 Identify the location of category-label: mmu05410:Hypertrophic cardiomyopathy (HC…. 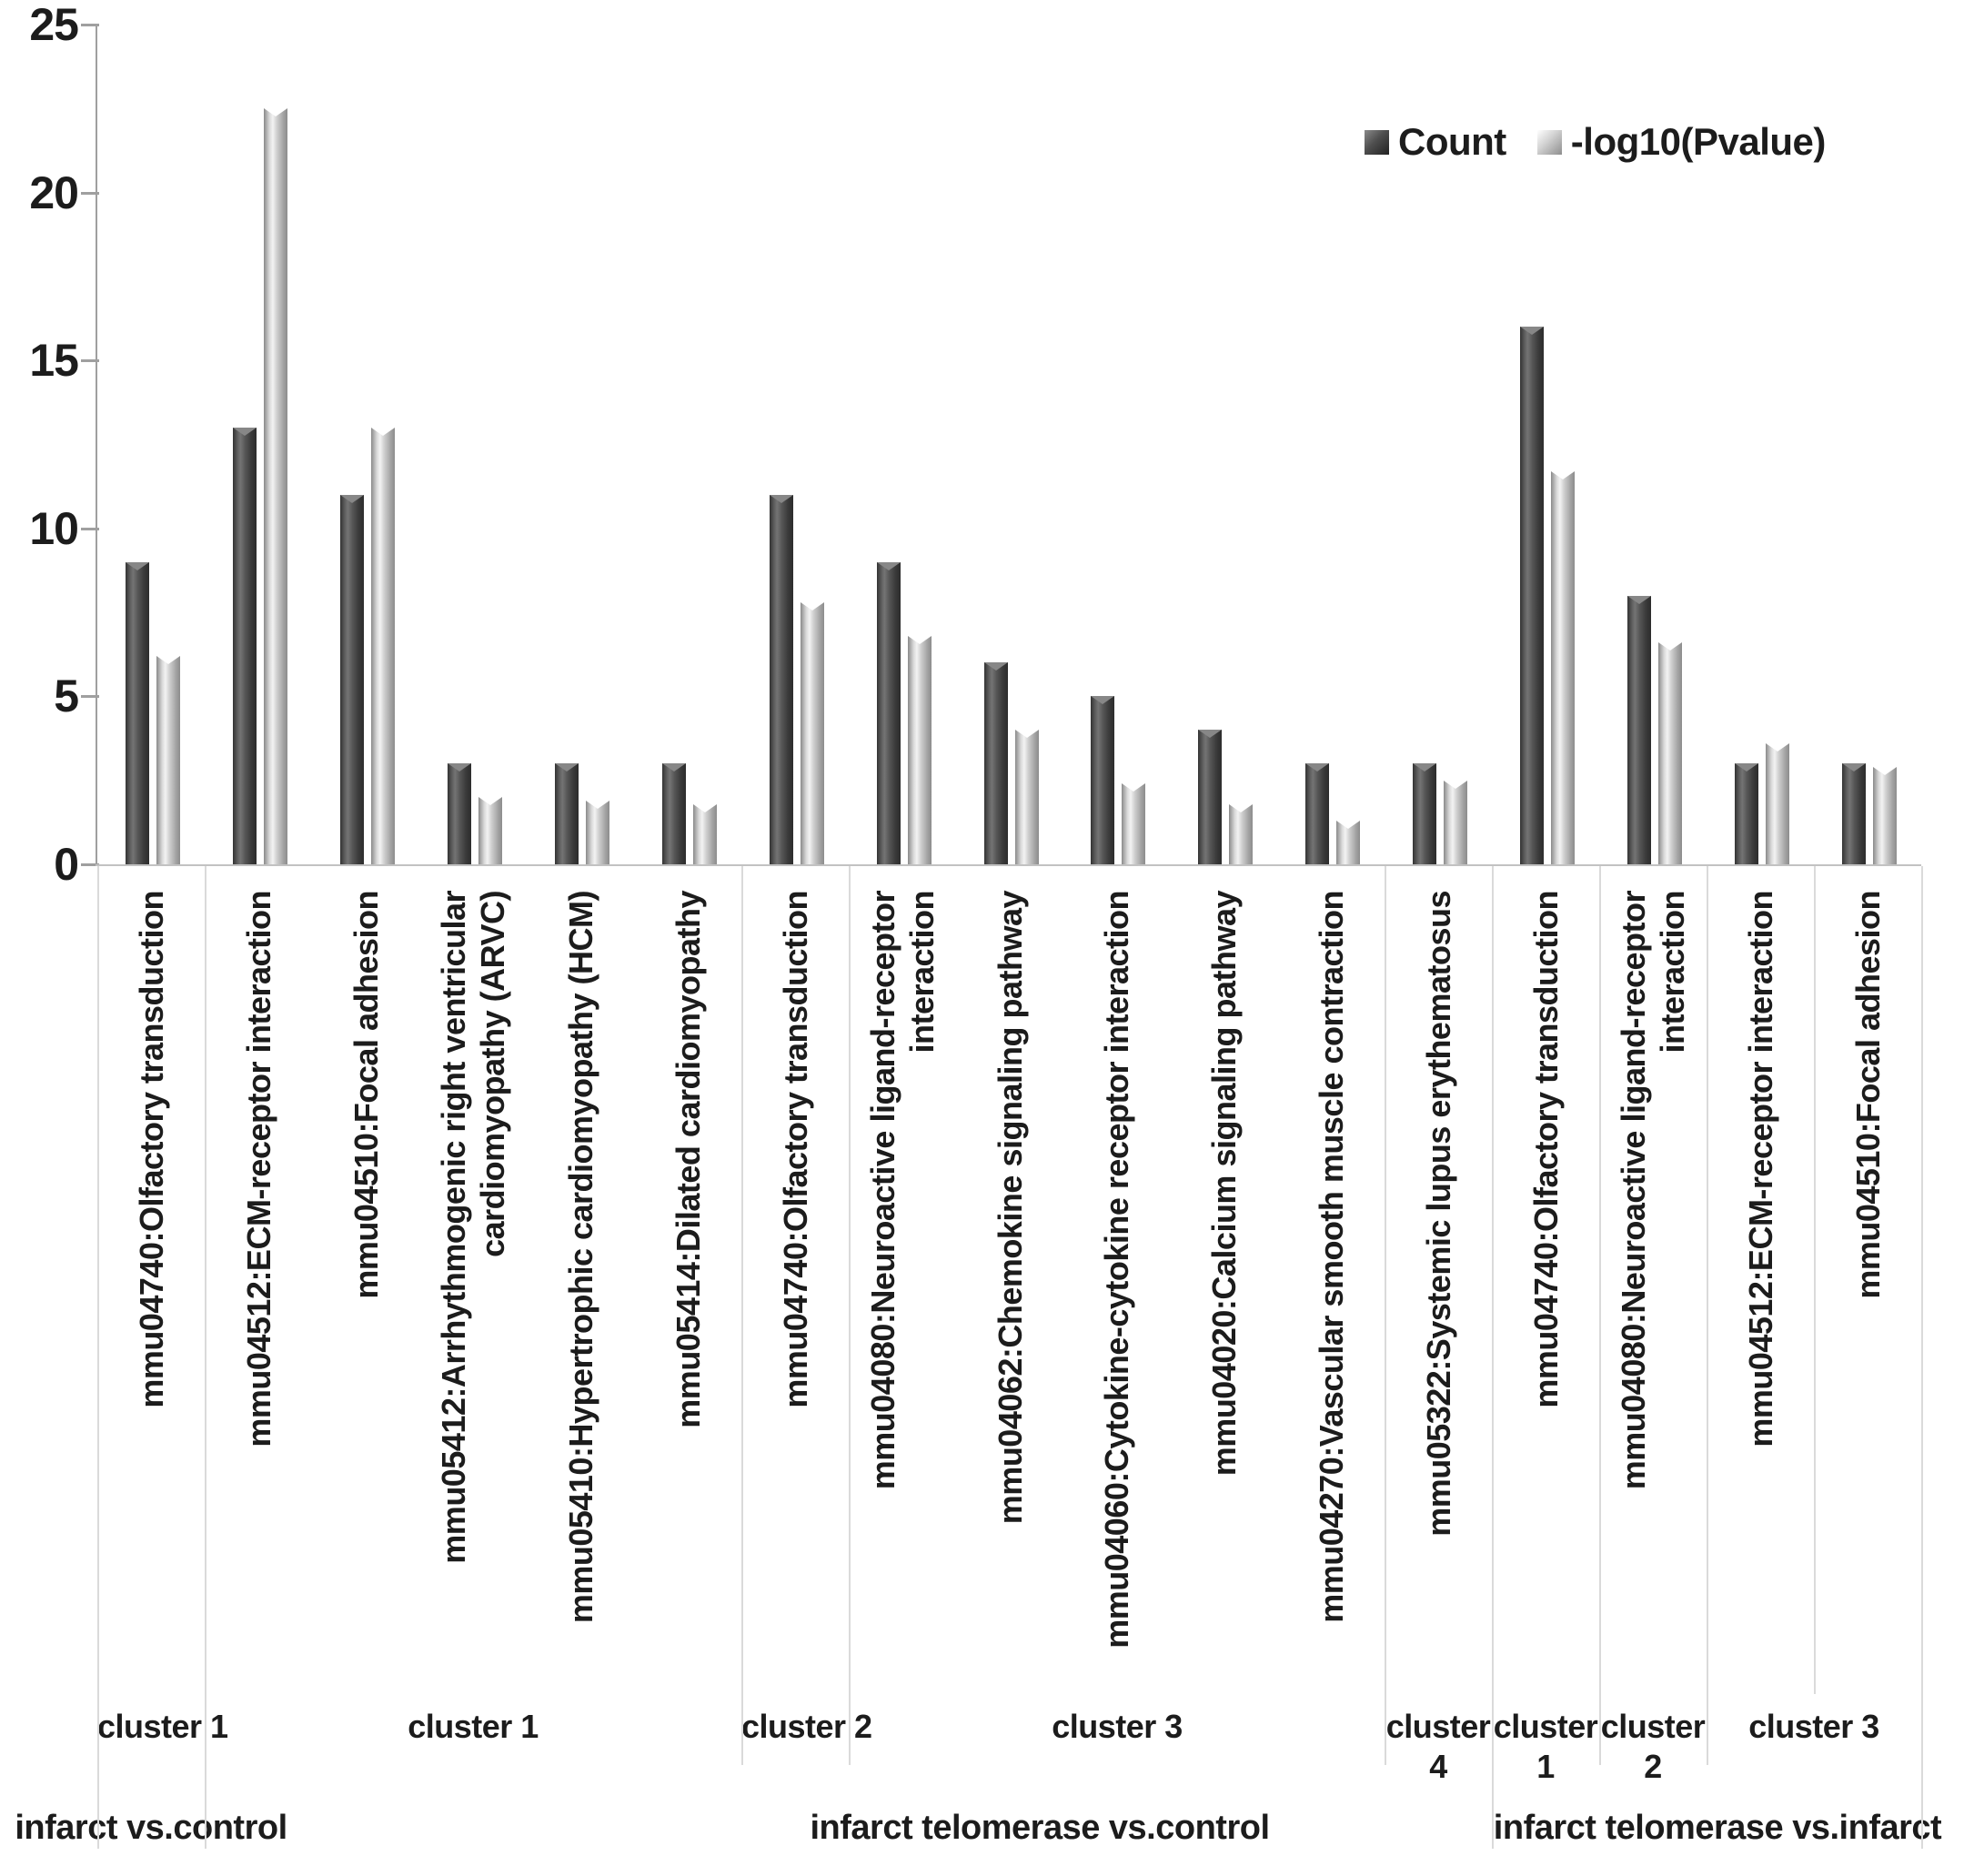
(580, 1257).